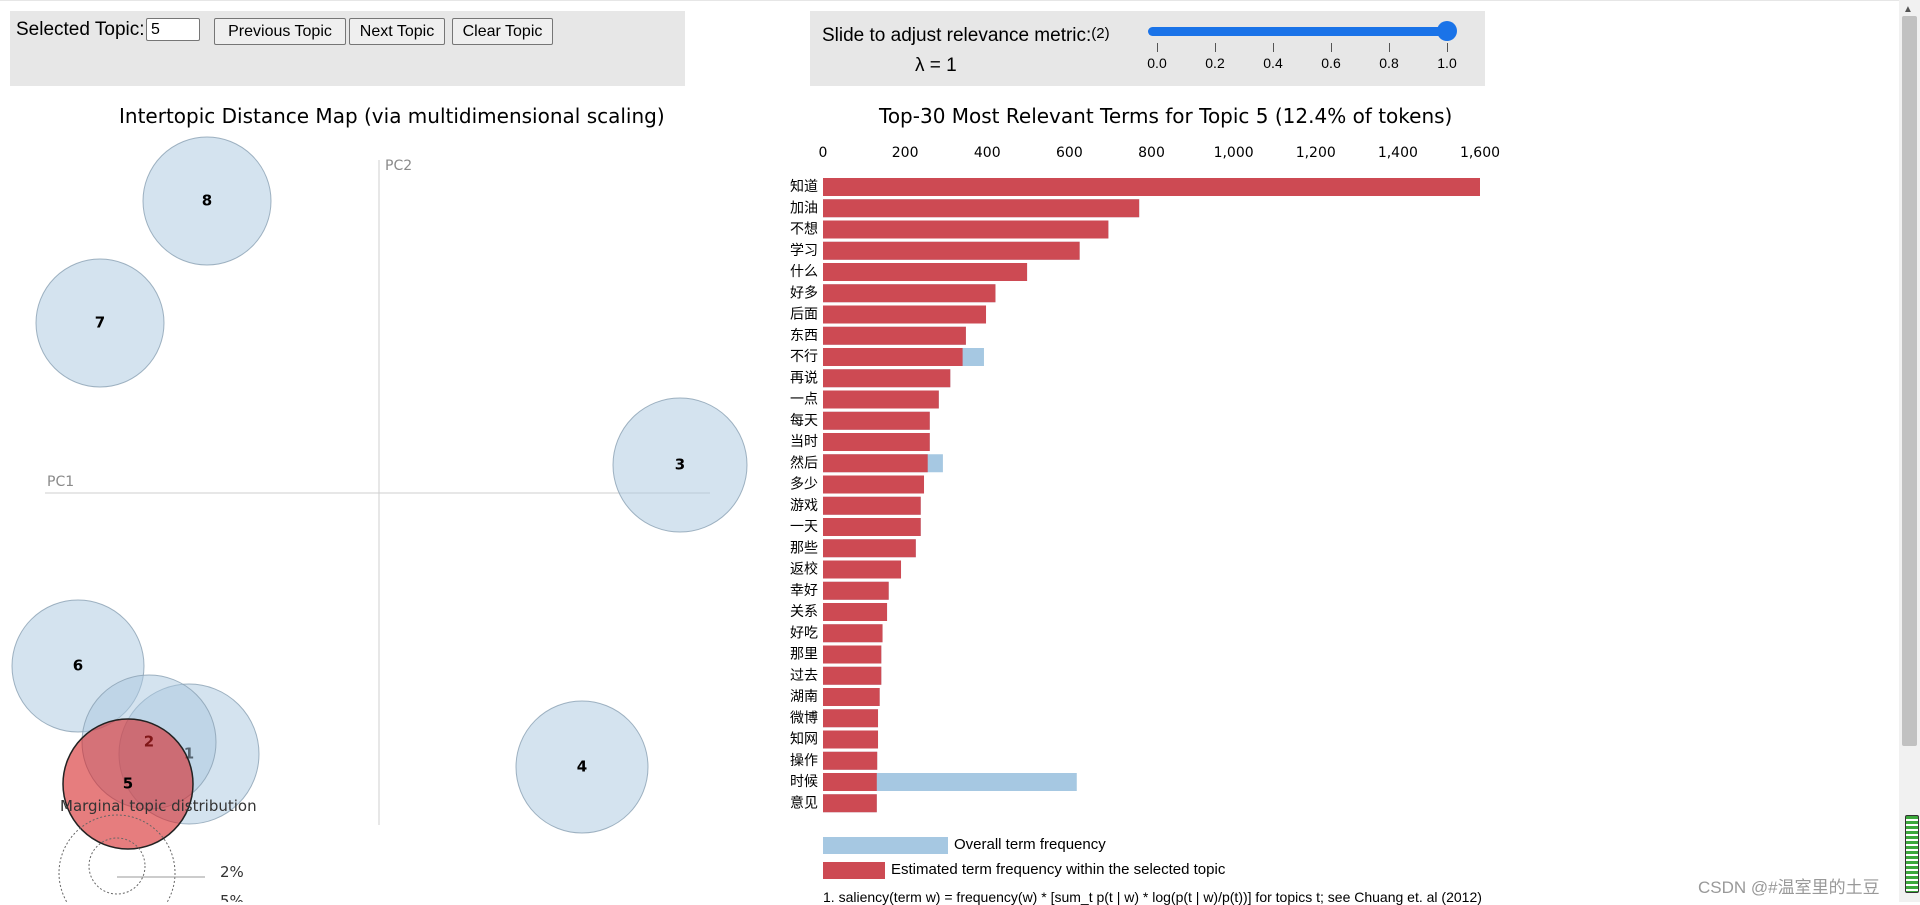 Image resolution: width=1920 pixels, height=905 pixels. I want to click on topic-bubble-8: 8, so click(207, 201).